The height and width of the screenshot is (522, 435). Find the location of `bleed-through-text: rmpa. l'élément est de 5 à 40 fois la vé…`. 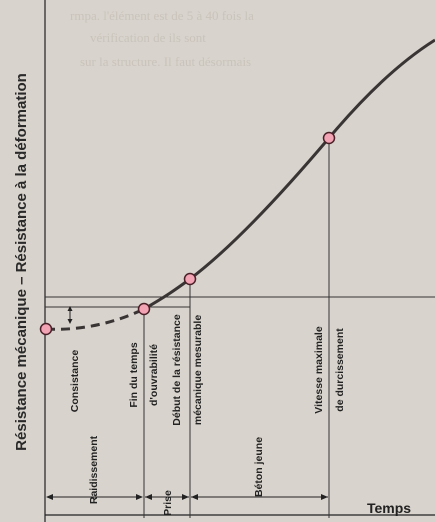

bleed-through-text: rmpa. l'élément est de 5 à 40 fois la vé… is located at coordinates (162, 38).